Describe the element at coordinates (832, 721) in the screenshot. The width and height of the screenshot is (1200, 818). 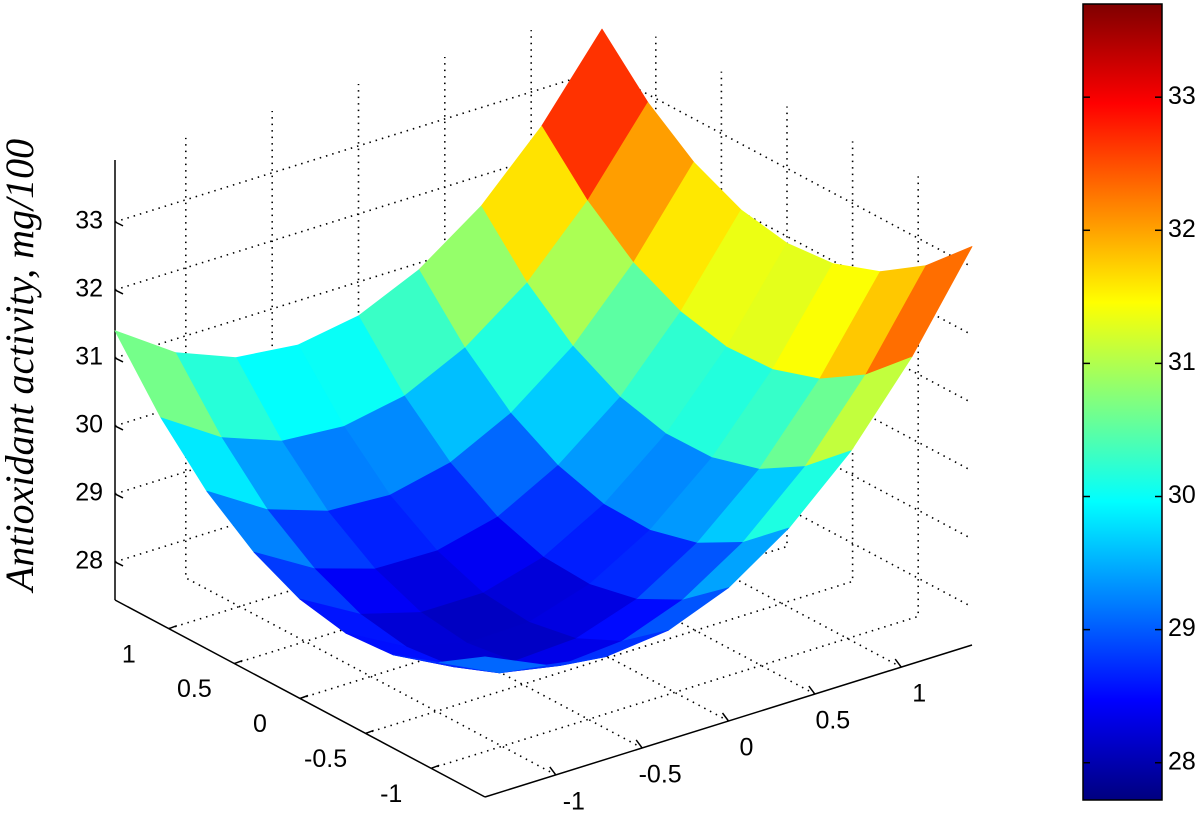
I see `x-tick-label: 0.5` at that location.